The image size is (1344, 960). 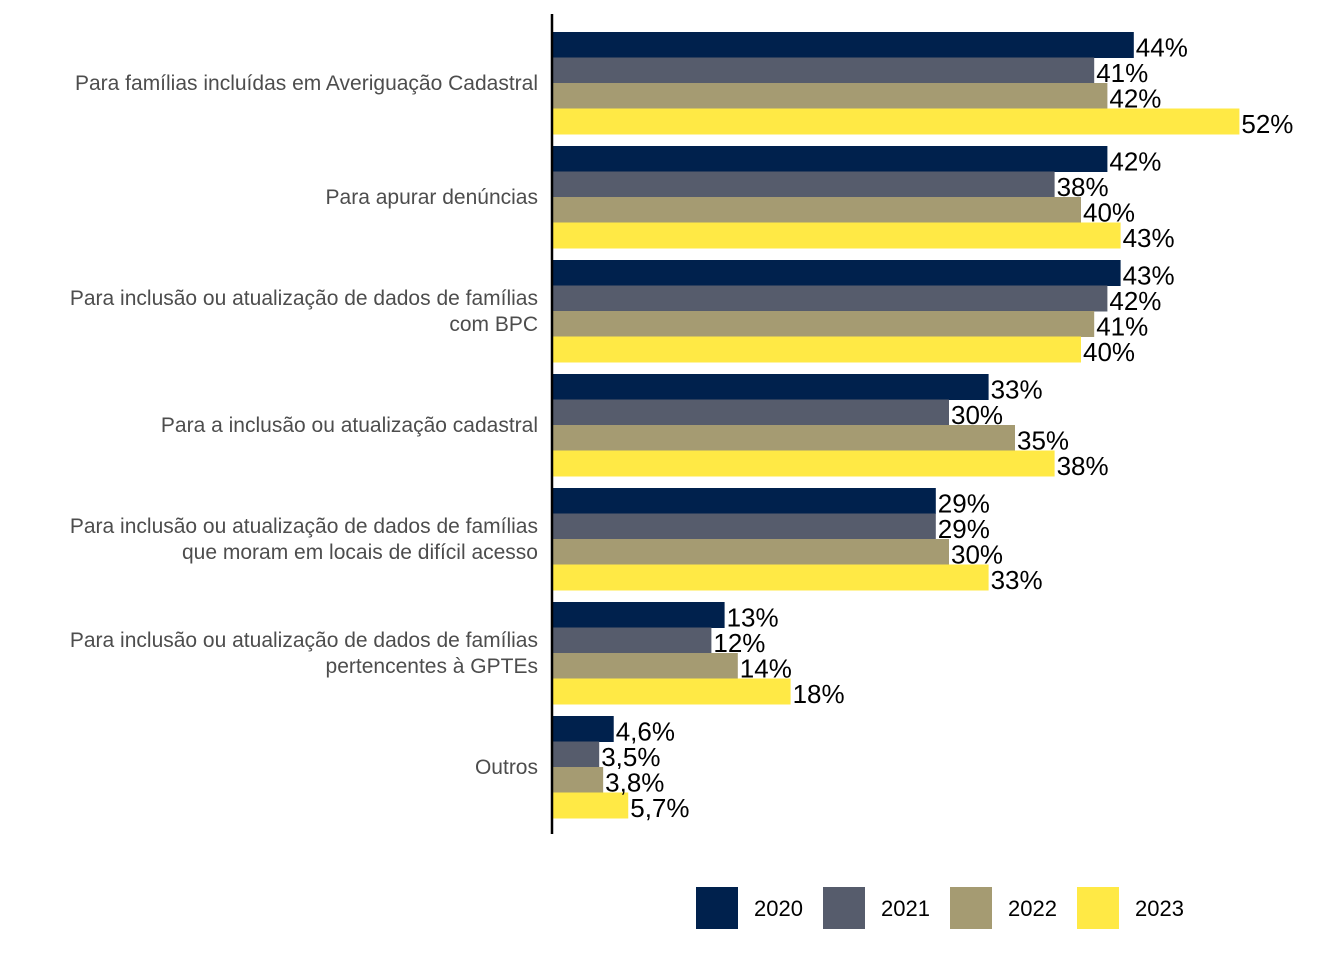 I want to click on value-label-2021-3: 30%, so click(x=977, y=415).